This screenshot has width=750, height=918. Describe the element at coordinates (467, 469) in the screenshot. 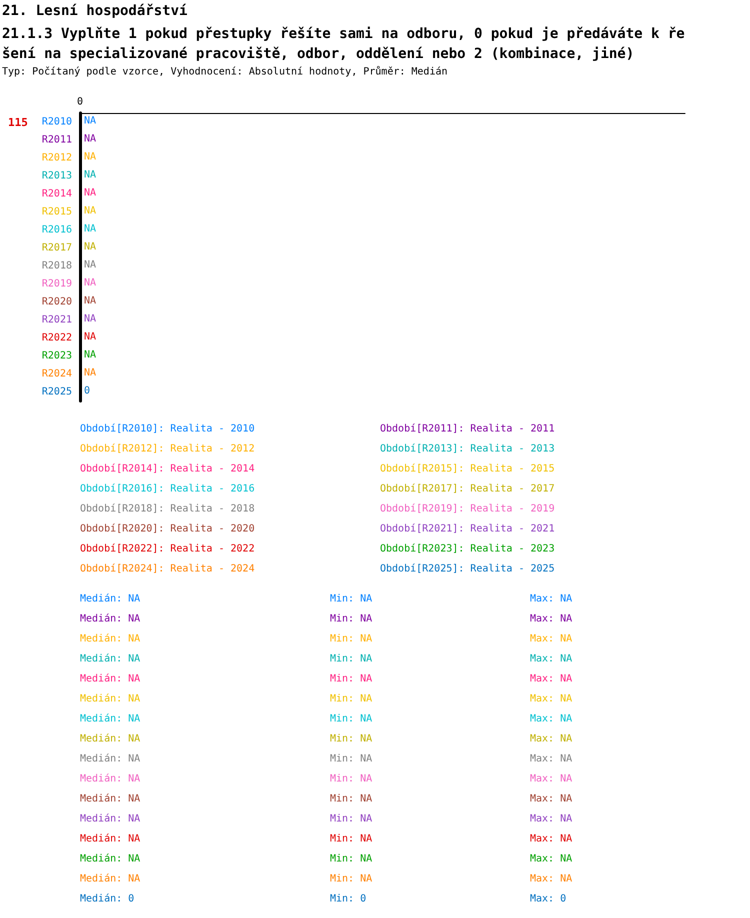

I see `text: Období[R2015]: Realita - 2015` at that location.